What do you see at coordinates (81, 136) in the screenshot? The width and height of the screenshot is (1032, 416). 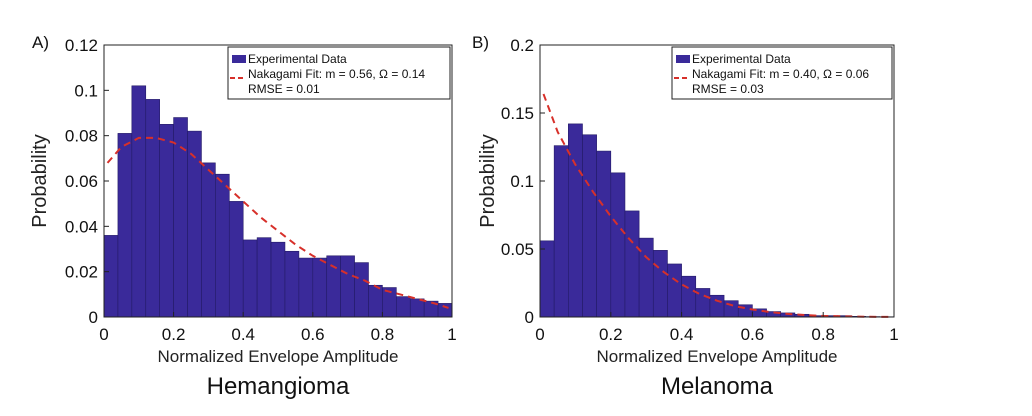 I see `y-tick-label: 0.08` at bounding box center [81, 136].